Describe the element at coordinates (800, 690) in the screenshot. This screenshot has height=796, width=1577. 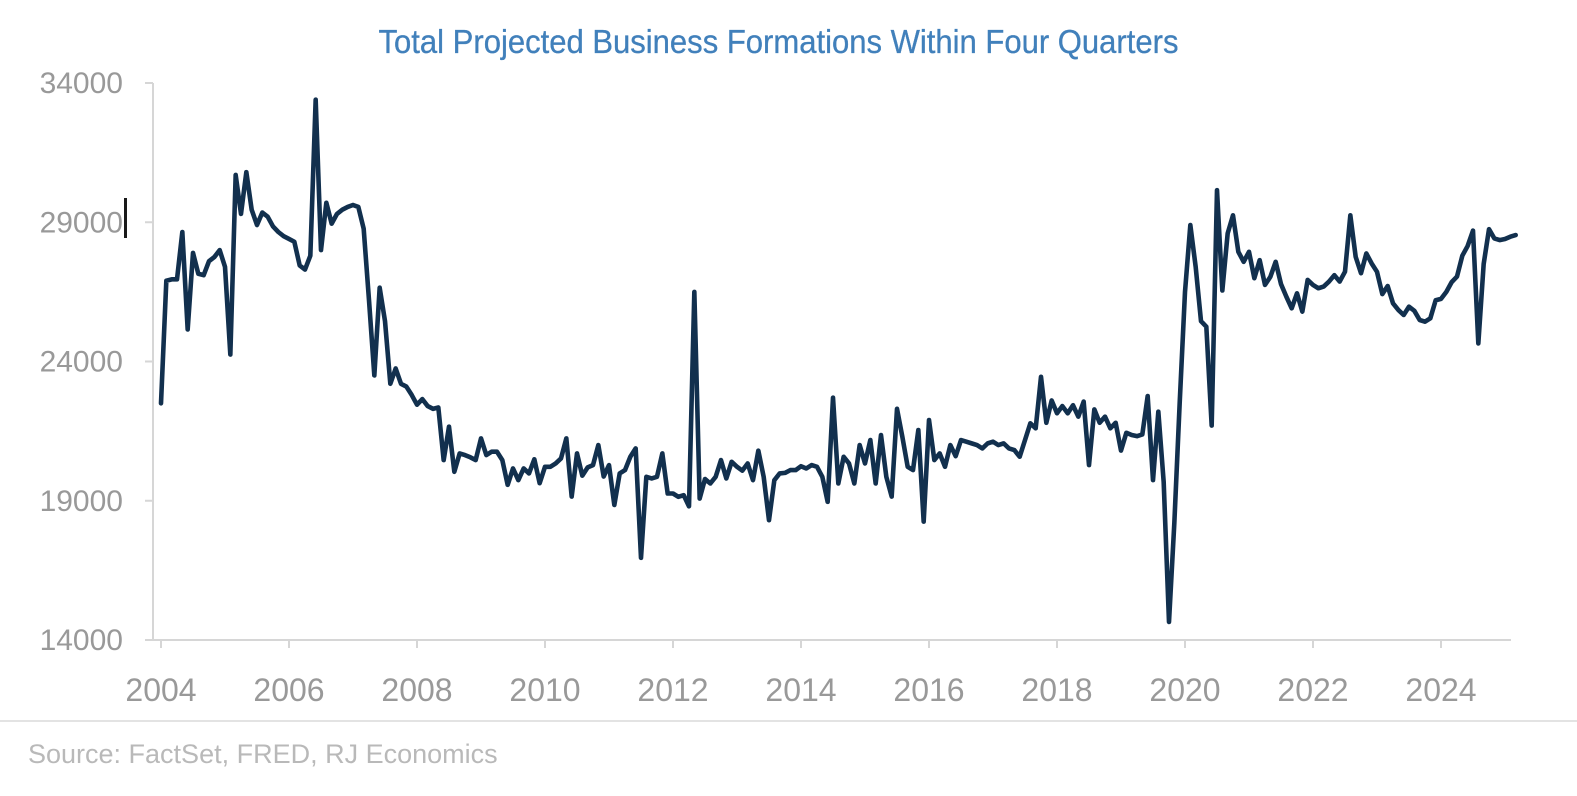
I see `x-tick-label: 2014` at that location.